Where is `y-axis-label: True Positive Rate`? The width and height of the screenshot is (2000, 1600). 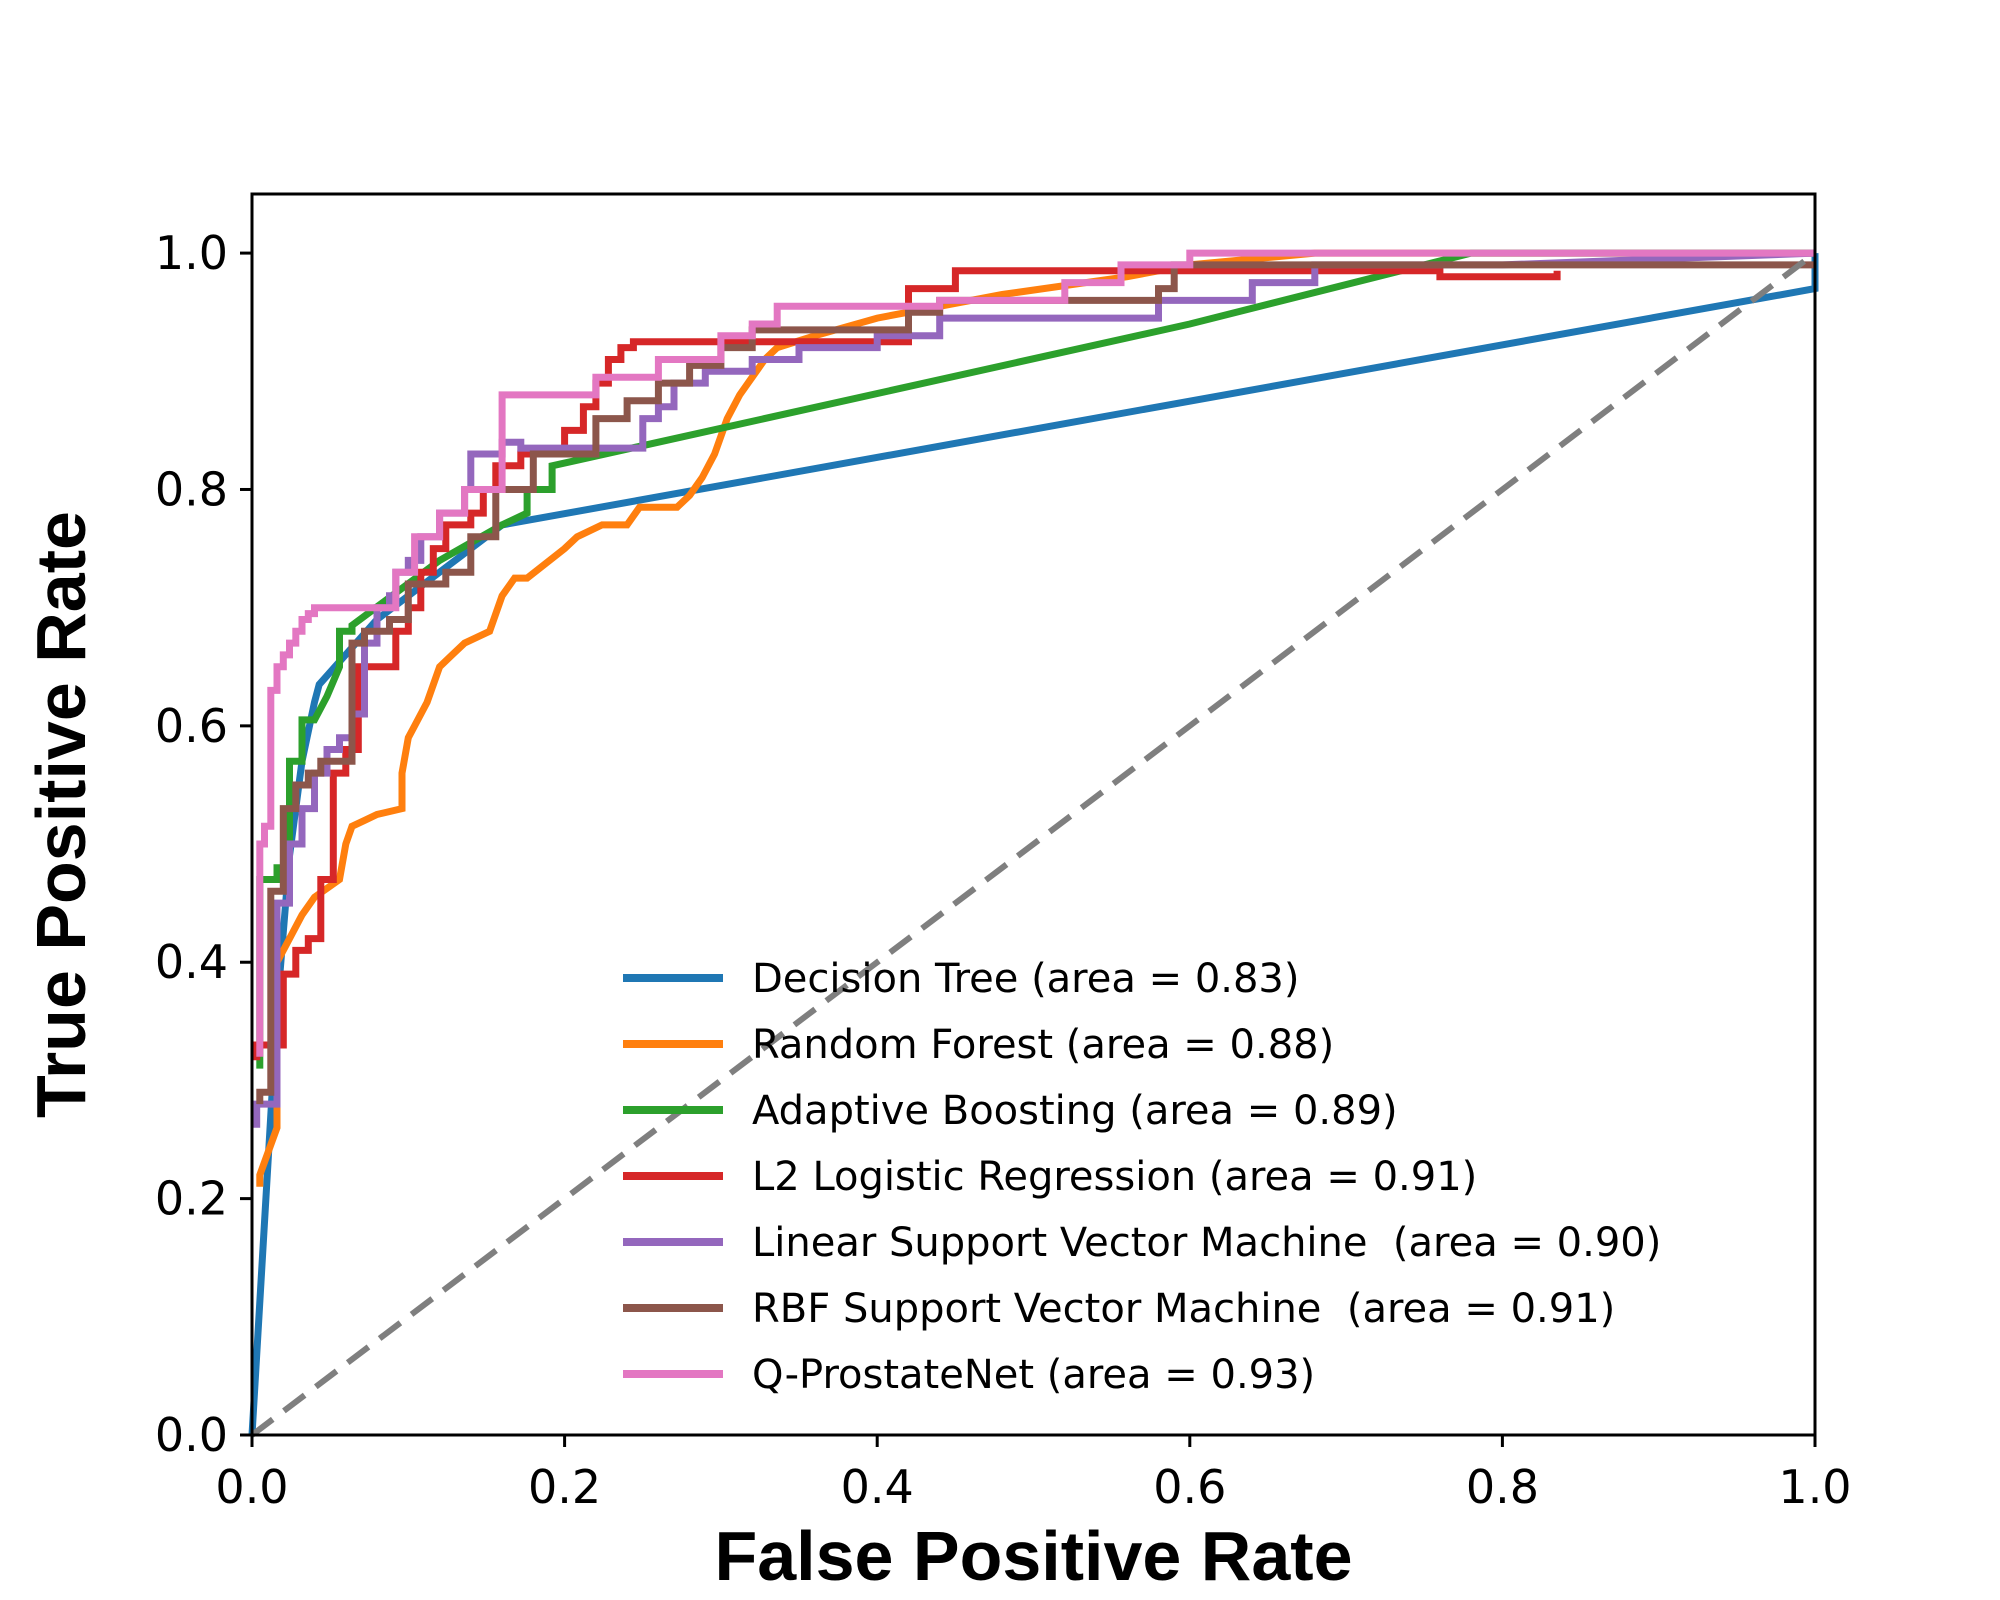 y-axis-label: True Positive Rate is located at coordinates (61, 814).